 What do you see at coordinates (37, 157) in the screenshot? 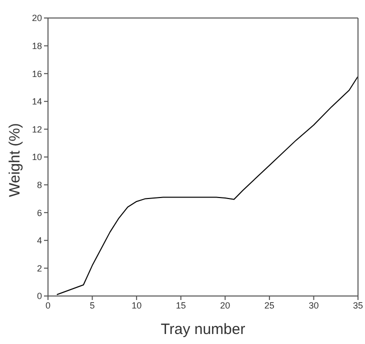
I see `y-tick-label: 10` at bounding box center [37, 157].